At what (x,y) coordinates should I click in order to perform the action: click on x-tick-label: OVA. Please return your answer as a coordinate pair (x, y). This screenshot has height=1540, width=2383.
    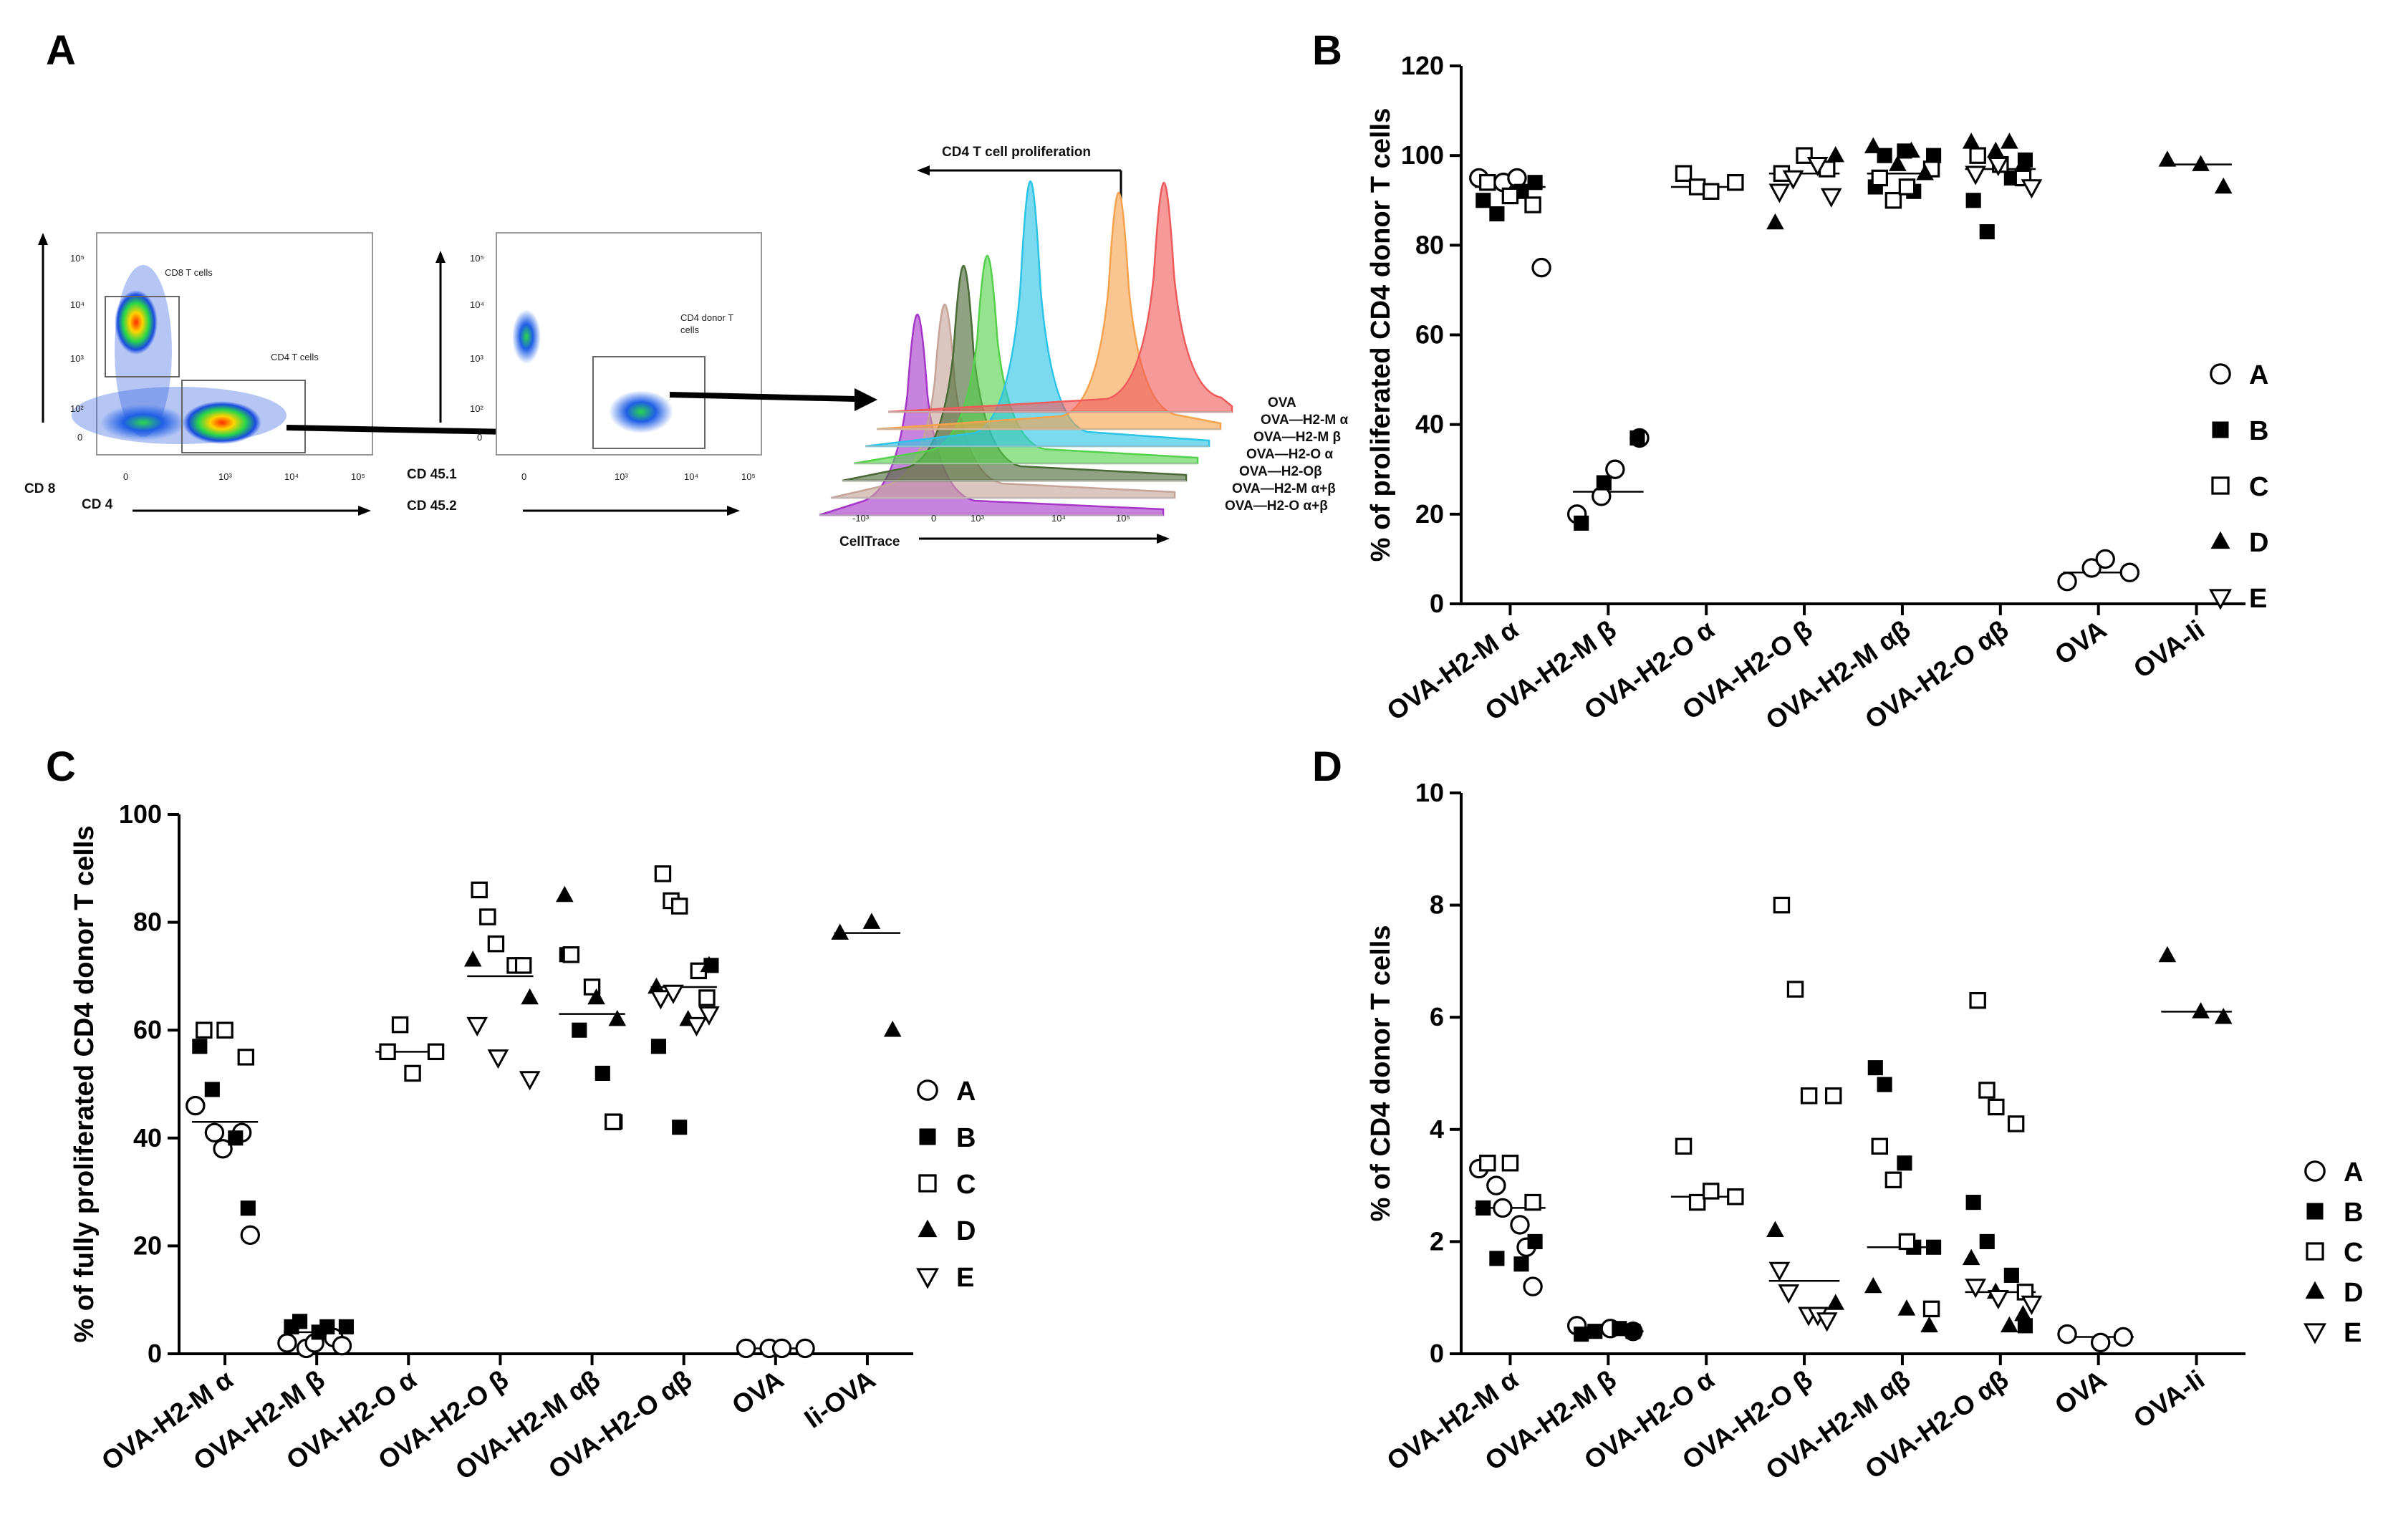
    Looking at the image, I should click on (758, 1392).